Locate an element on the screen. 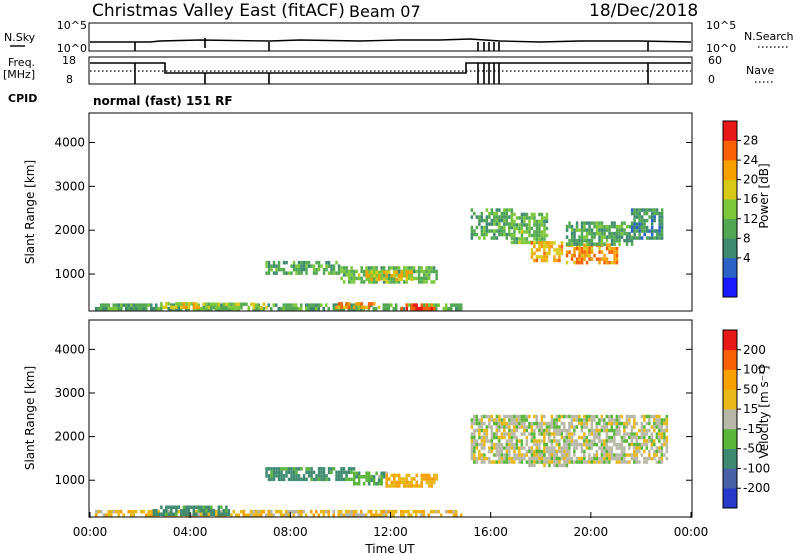 This screenshot has height=554, width=800. power-colorbar-label-tick: 12 is located at coordinates (750, 219).